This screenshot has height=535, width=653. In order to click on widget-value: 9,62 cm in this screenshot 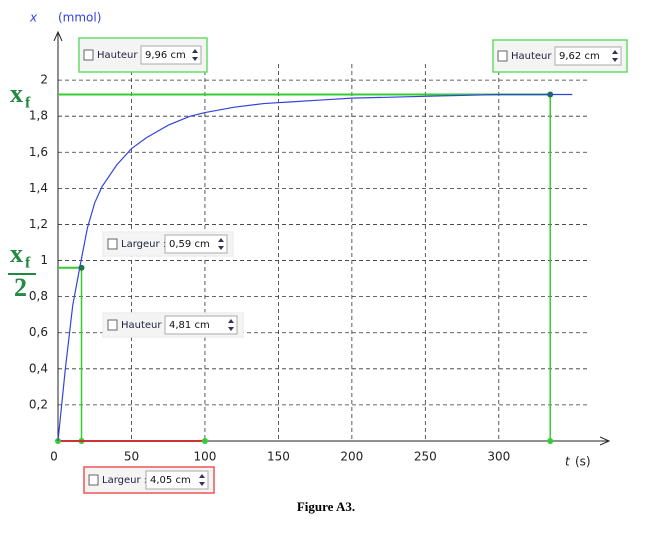, I will do `click(579, 56)`.